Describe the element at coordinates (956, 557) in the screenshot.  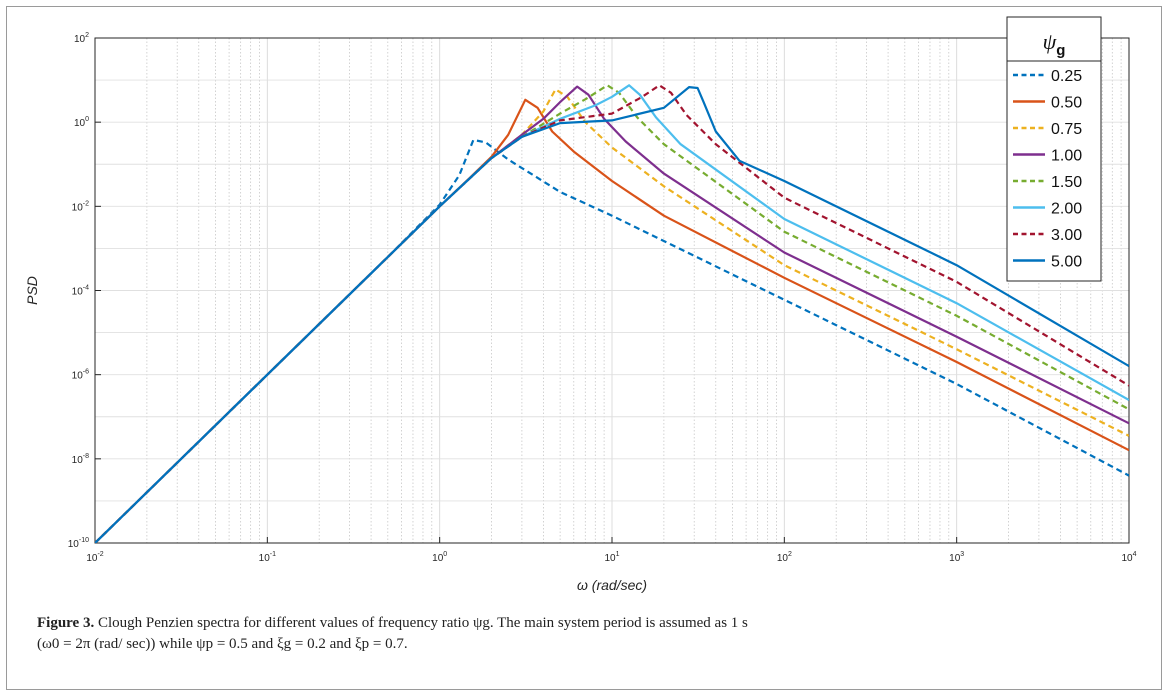
I see `x-tick-label: 10³` at that location.